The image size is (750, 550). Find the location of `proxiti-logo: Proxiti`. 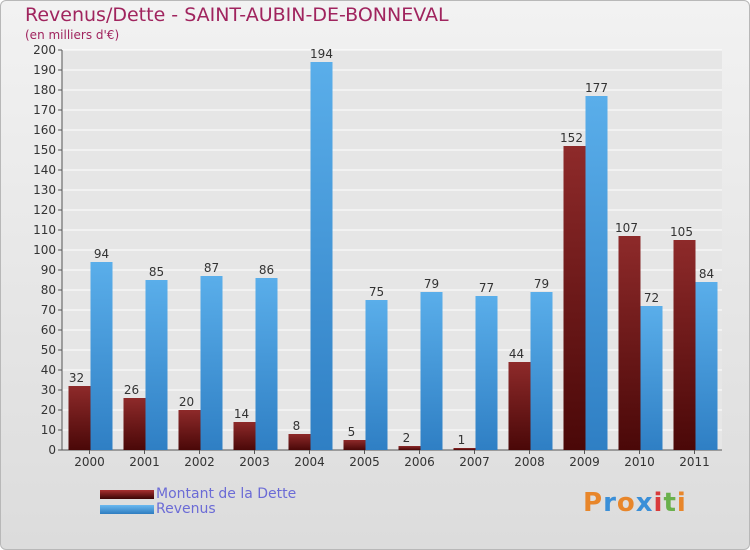

proxiti-logo: Proxiti is located at coordinates (635, 503).